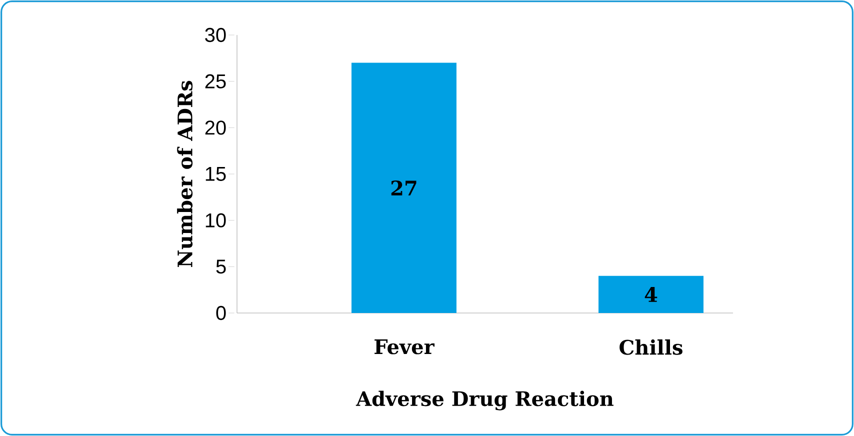 This screenshot has width=854, height=436. What do you see at coordinates (216, 174) in the screenshot?
I see `y-tick-label: 15` at bounding box center [216, 174].